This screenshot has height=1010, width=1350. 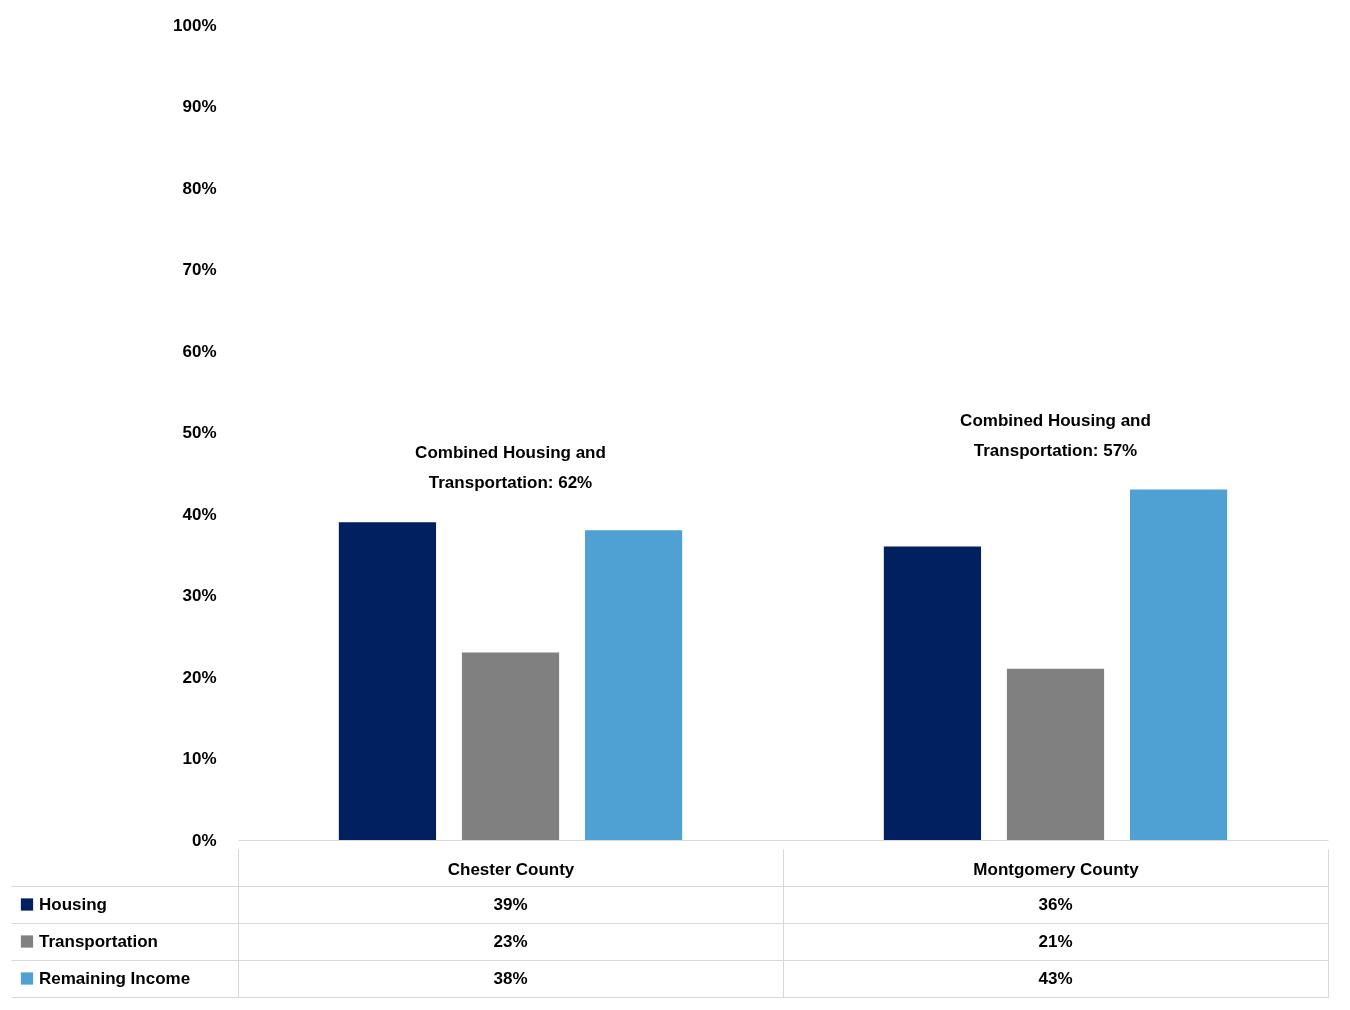 I want to click on annotation: Combined Housing and Transportation: 62%, so click(x=510, y=468).